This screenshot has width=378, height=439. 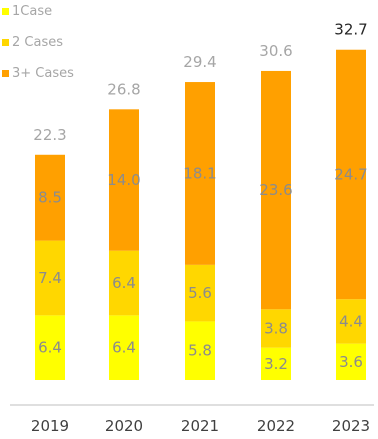 I want to click on x-tick-2021: 2021, so click(x=200, y=426).